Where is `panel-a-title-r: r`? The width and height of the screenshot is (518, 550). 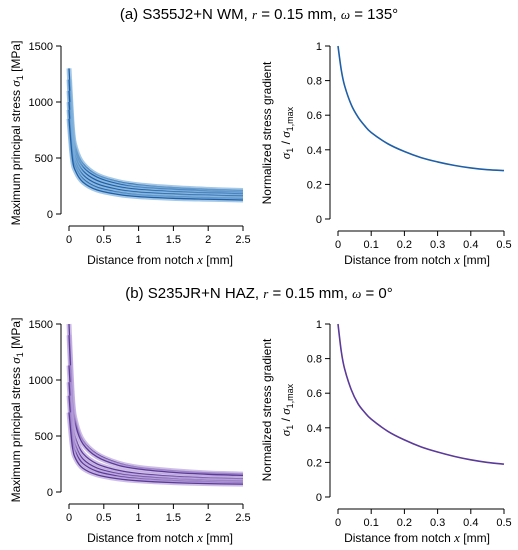
panel-a-title-r: r is located at coordinates (255, 14).